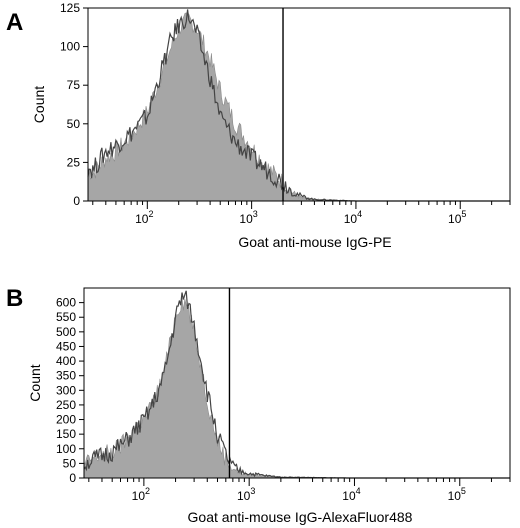  I want to click on y-tick-label: 400, so click(66, 361).